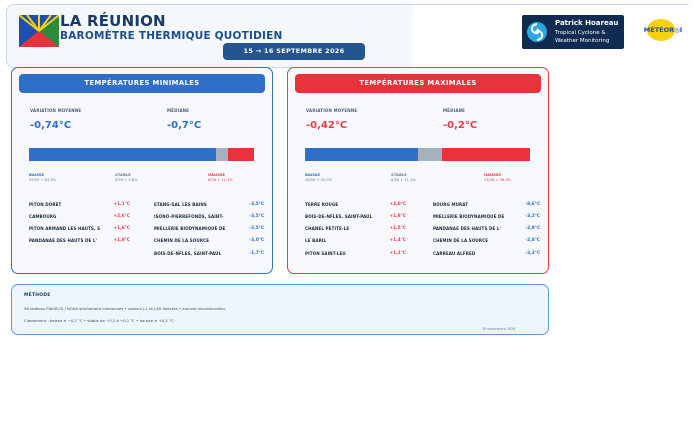 The width and height of the screenshot is (699, 437). I want to click on legend-value-stable: 6/56 + 11,1%, so click(403, 180).